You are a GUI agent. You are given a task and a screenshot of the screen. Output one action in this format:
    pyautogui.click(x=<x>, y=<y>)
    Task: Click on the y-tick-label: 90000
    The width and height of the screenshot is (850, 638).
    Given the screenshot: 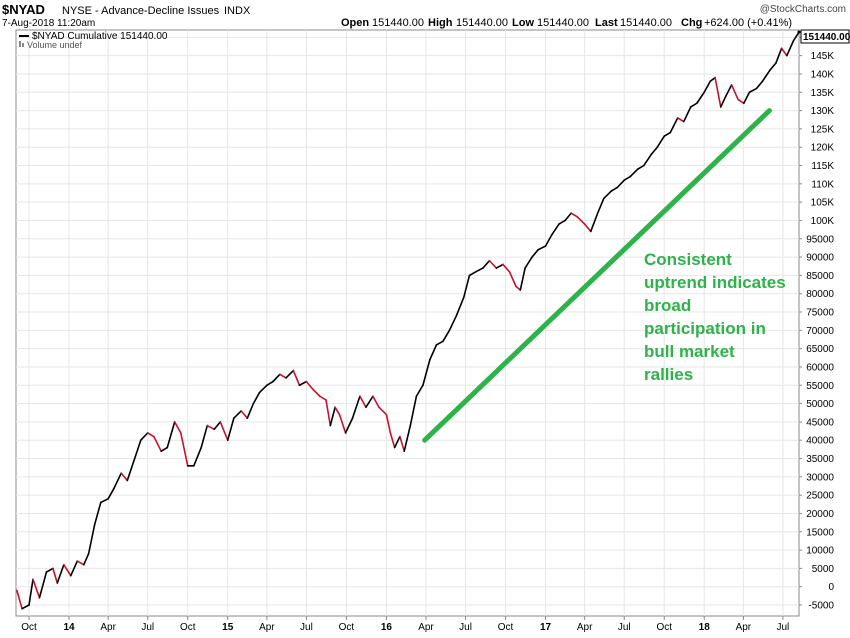 What is the action you would take?
    pyautogui.click(x=820, y=258)
    